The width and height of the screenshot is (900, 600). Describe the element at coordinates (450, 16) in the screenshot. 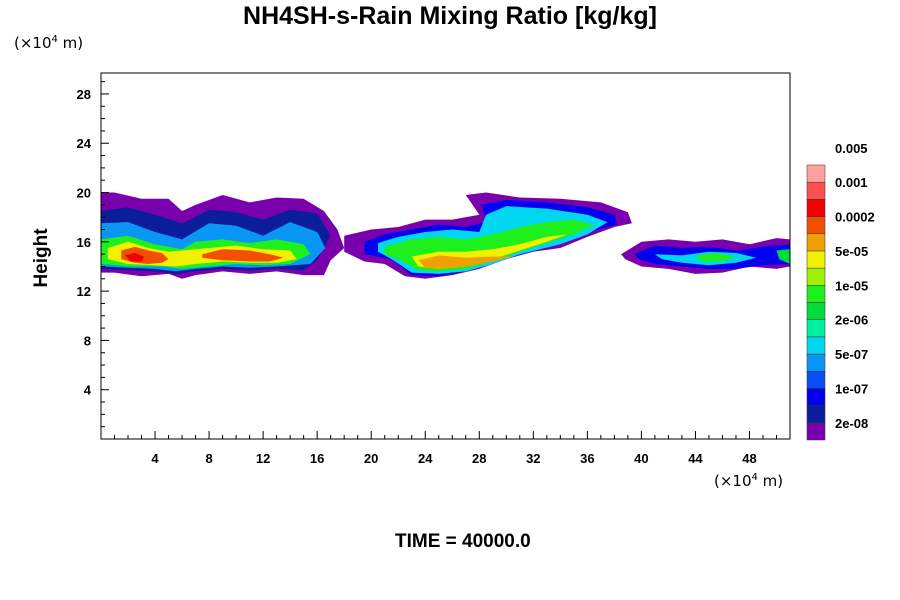

I see `chart-title: NH4SH-s-Rain Mixing Ratio [kg/kg]` at that location.